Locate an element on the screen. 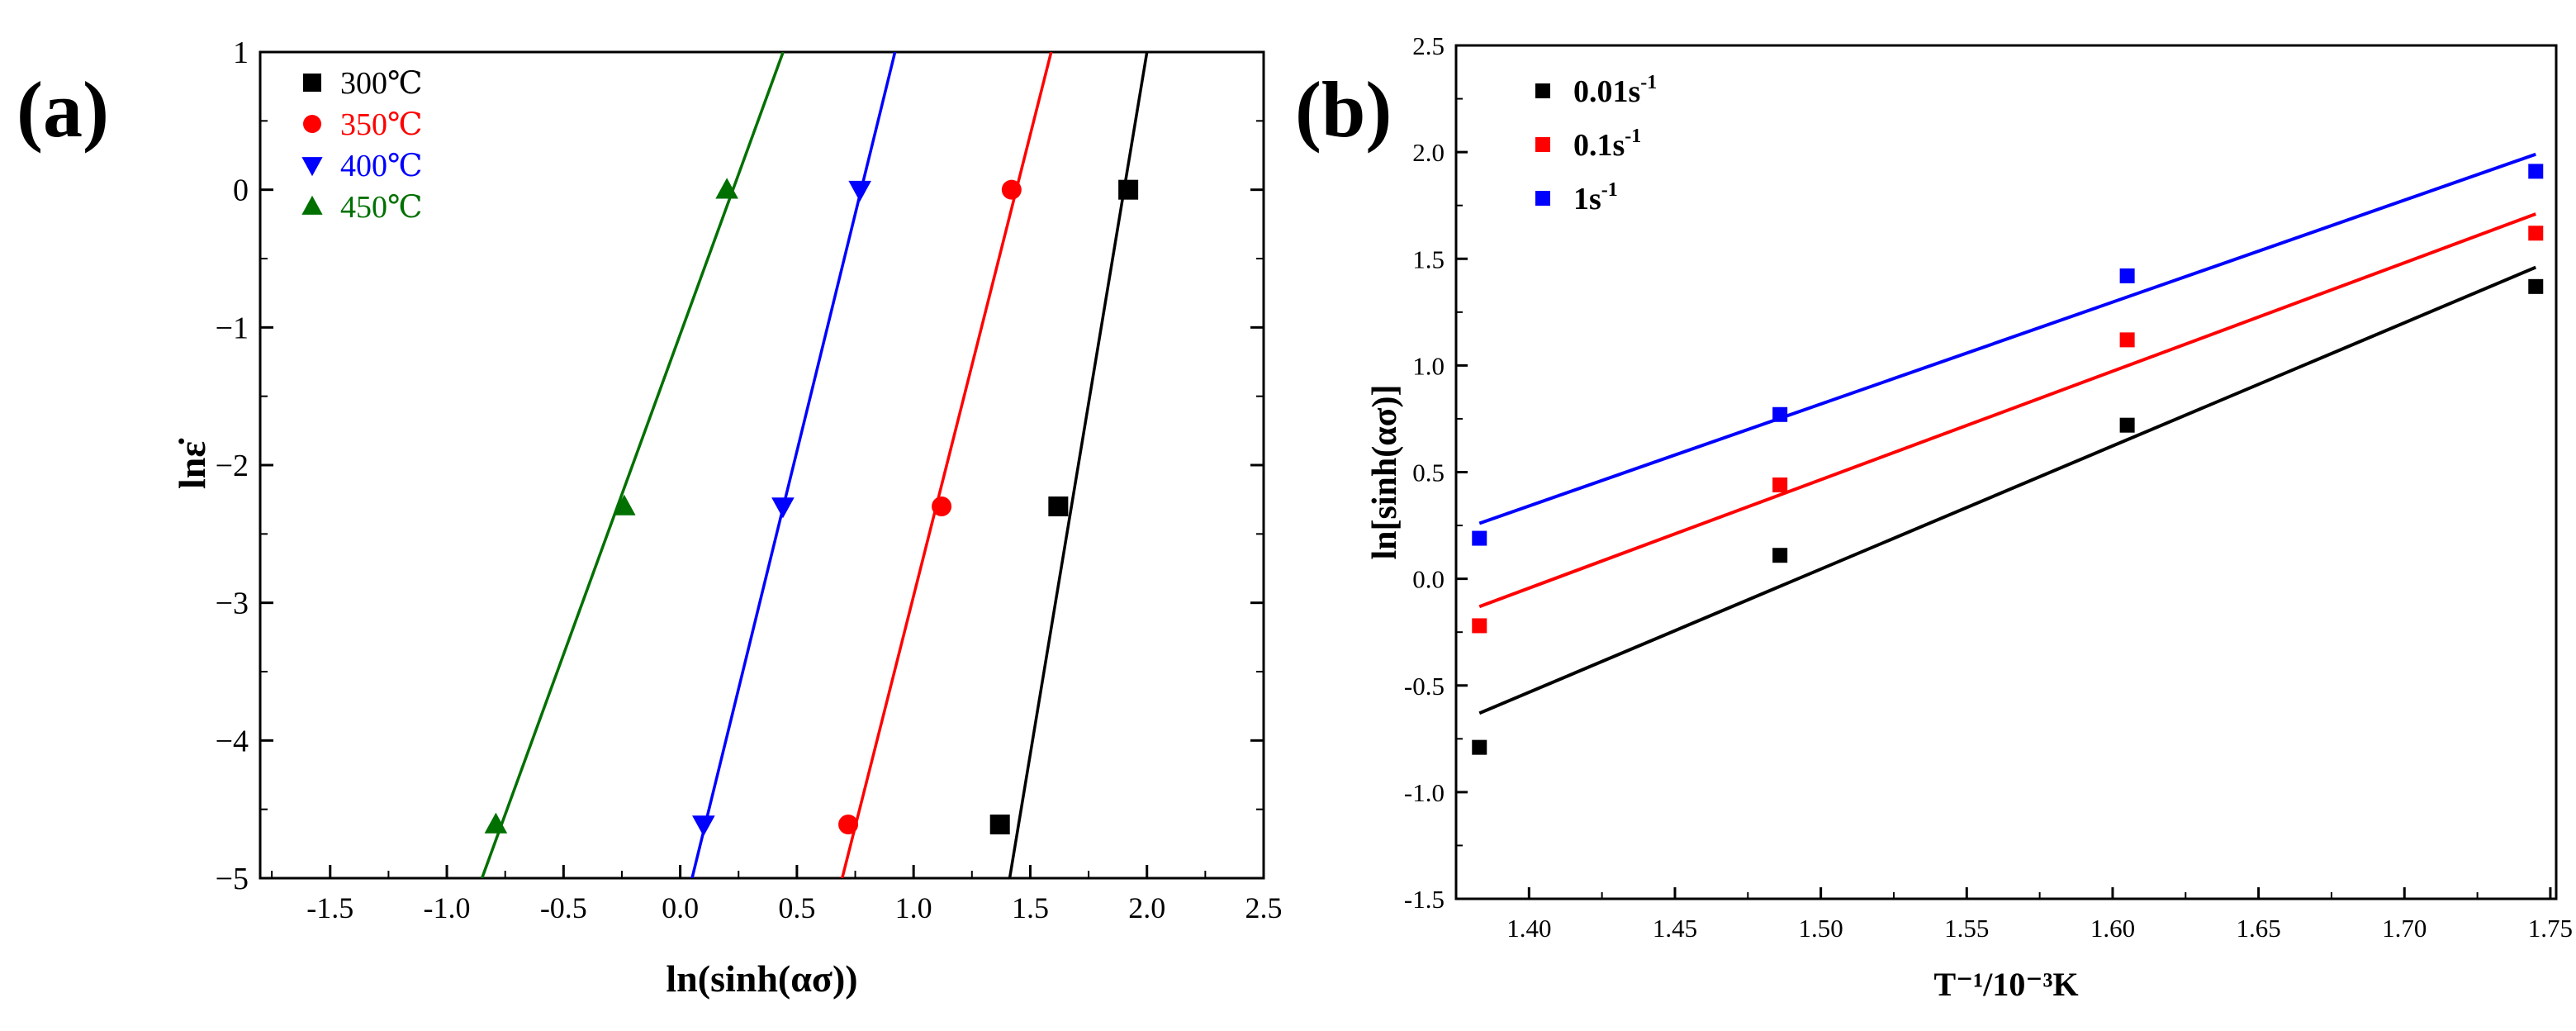 The image size is (2576, 1031). x-tick-label-a: -0.5 is located at coordinates (563, 907).